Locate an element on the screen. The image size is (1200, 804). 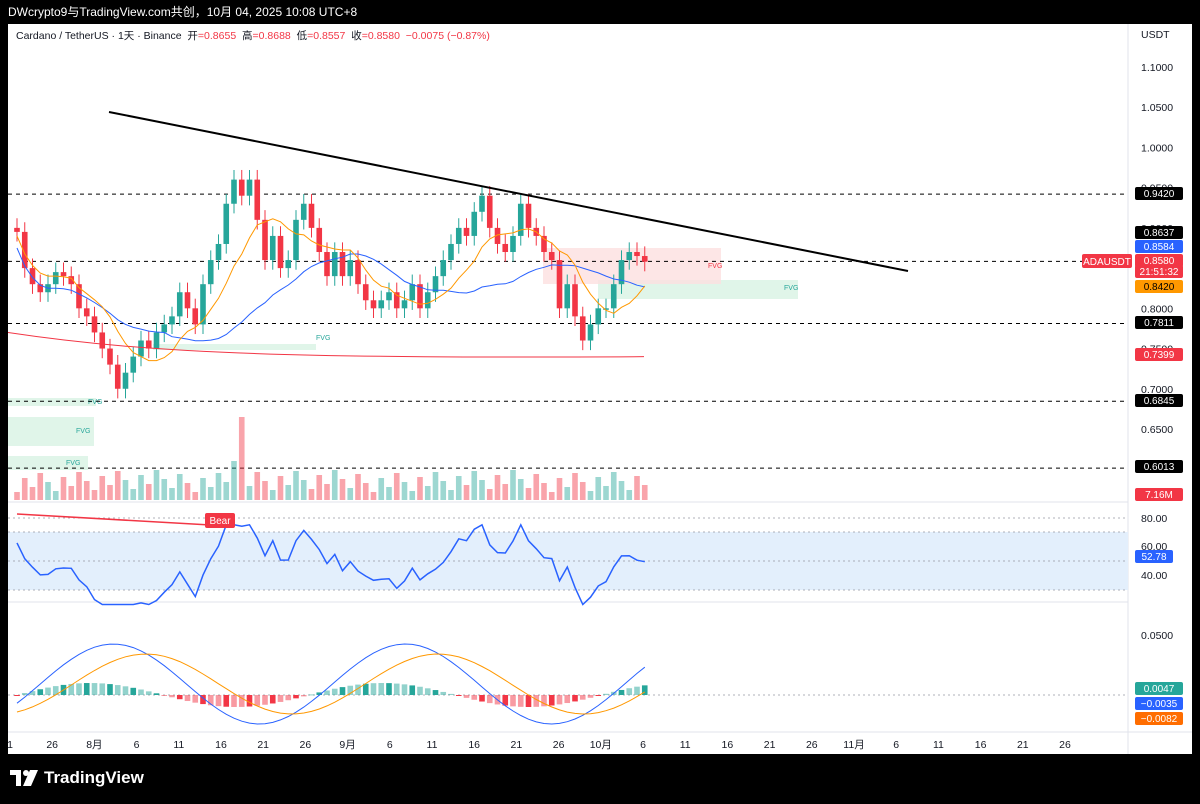
macd-value-text: −0.0035 is located at coordinates (1159, 704).